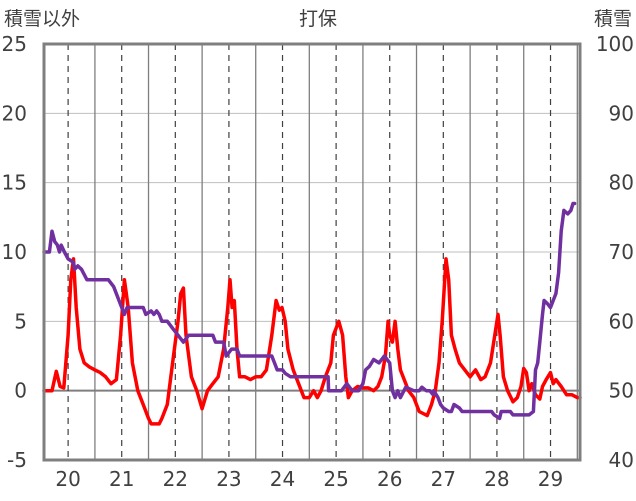  What do you see at coordinates (621, 113) in the screenshot?
I see `y-right-tick-label: 90` at bounding box center [621, 113].